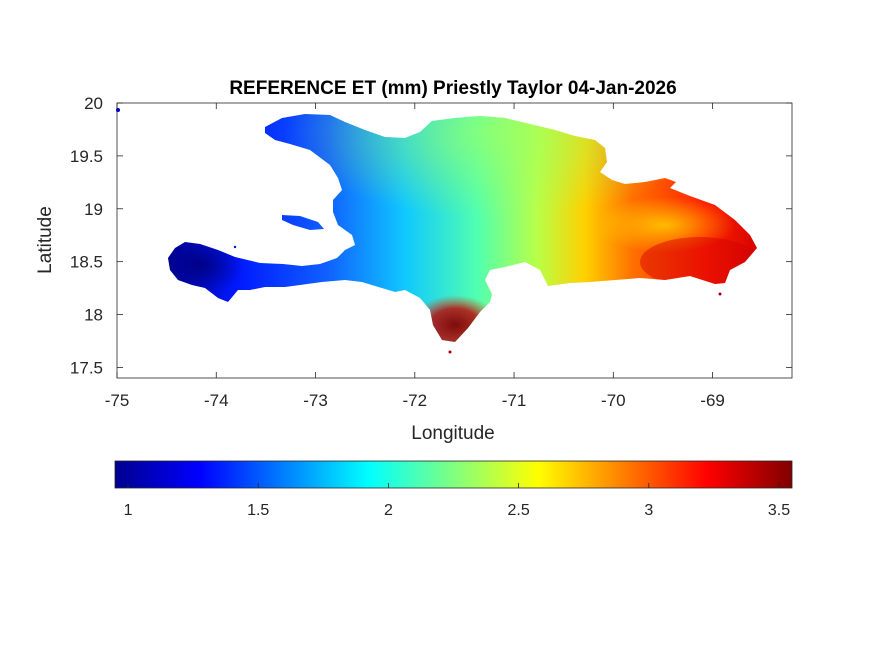  What do you see at coordinates (518, 510) in the screenshot?
I see `colorbar-tick-label: 2.5` at bounding box center [518, 510].